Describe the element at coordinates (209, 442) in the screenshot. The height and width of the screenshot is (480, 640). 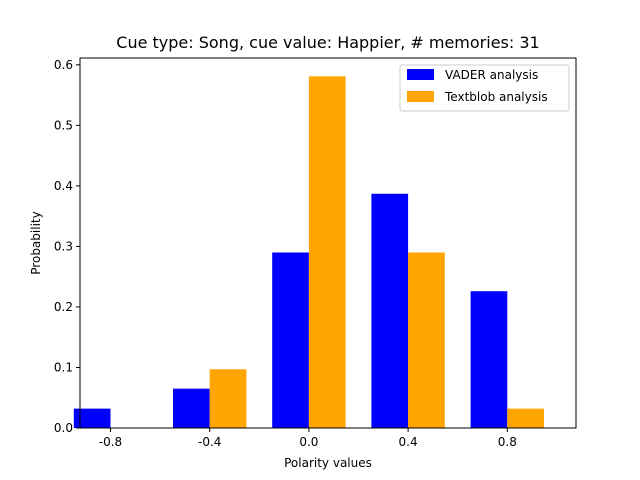
I see `x-tick-label: -0.4` at that location.